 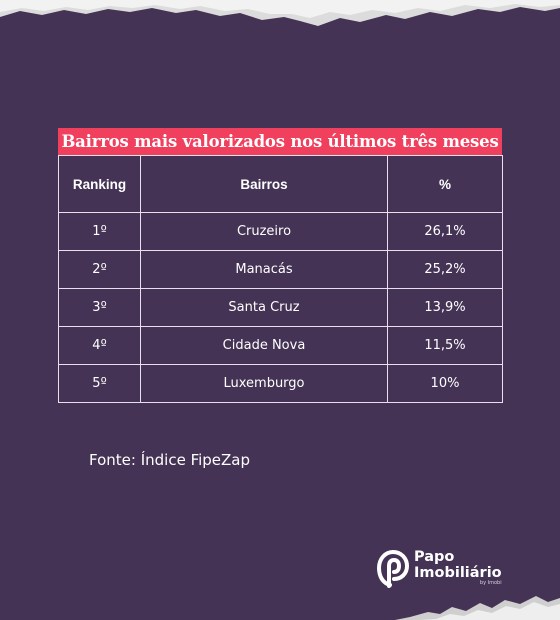 I want to click on table-row: 3º Santa Cruz 13,9%, so click(x=280, y=307).